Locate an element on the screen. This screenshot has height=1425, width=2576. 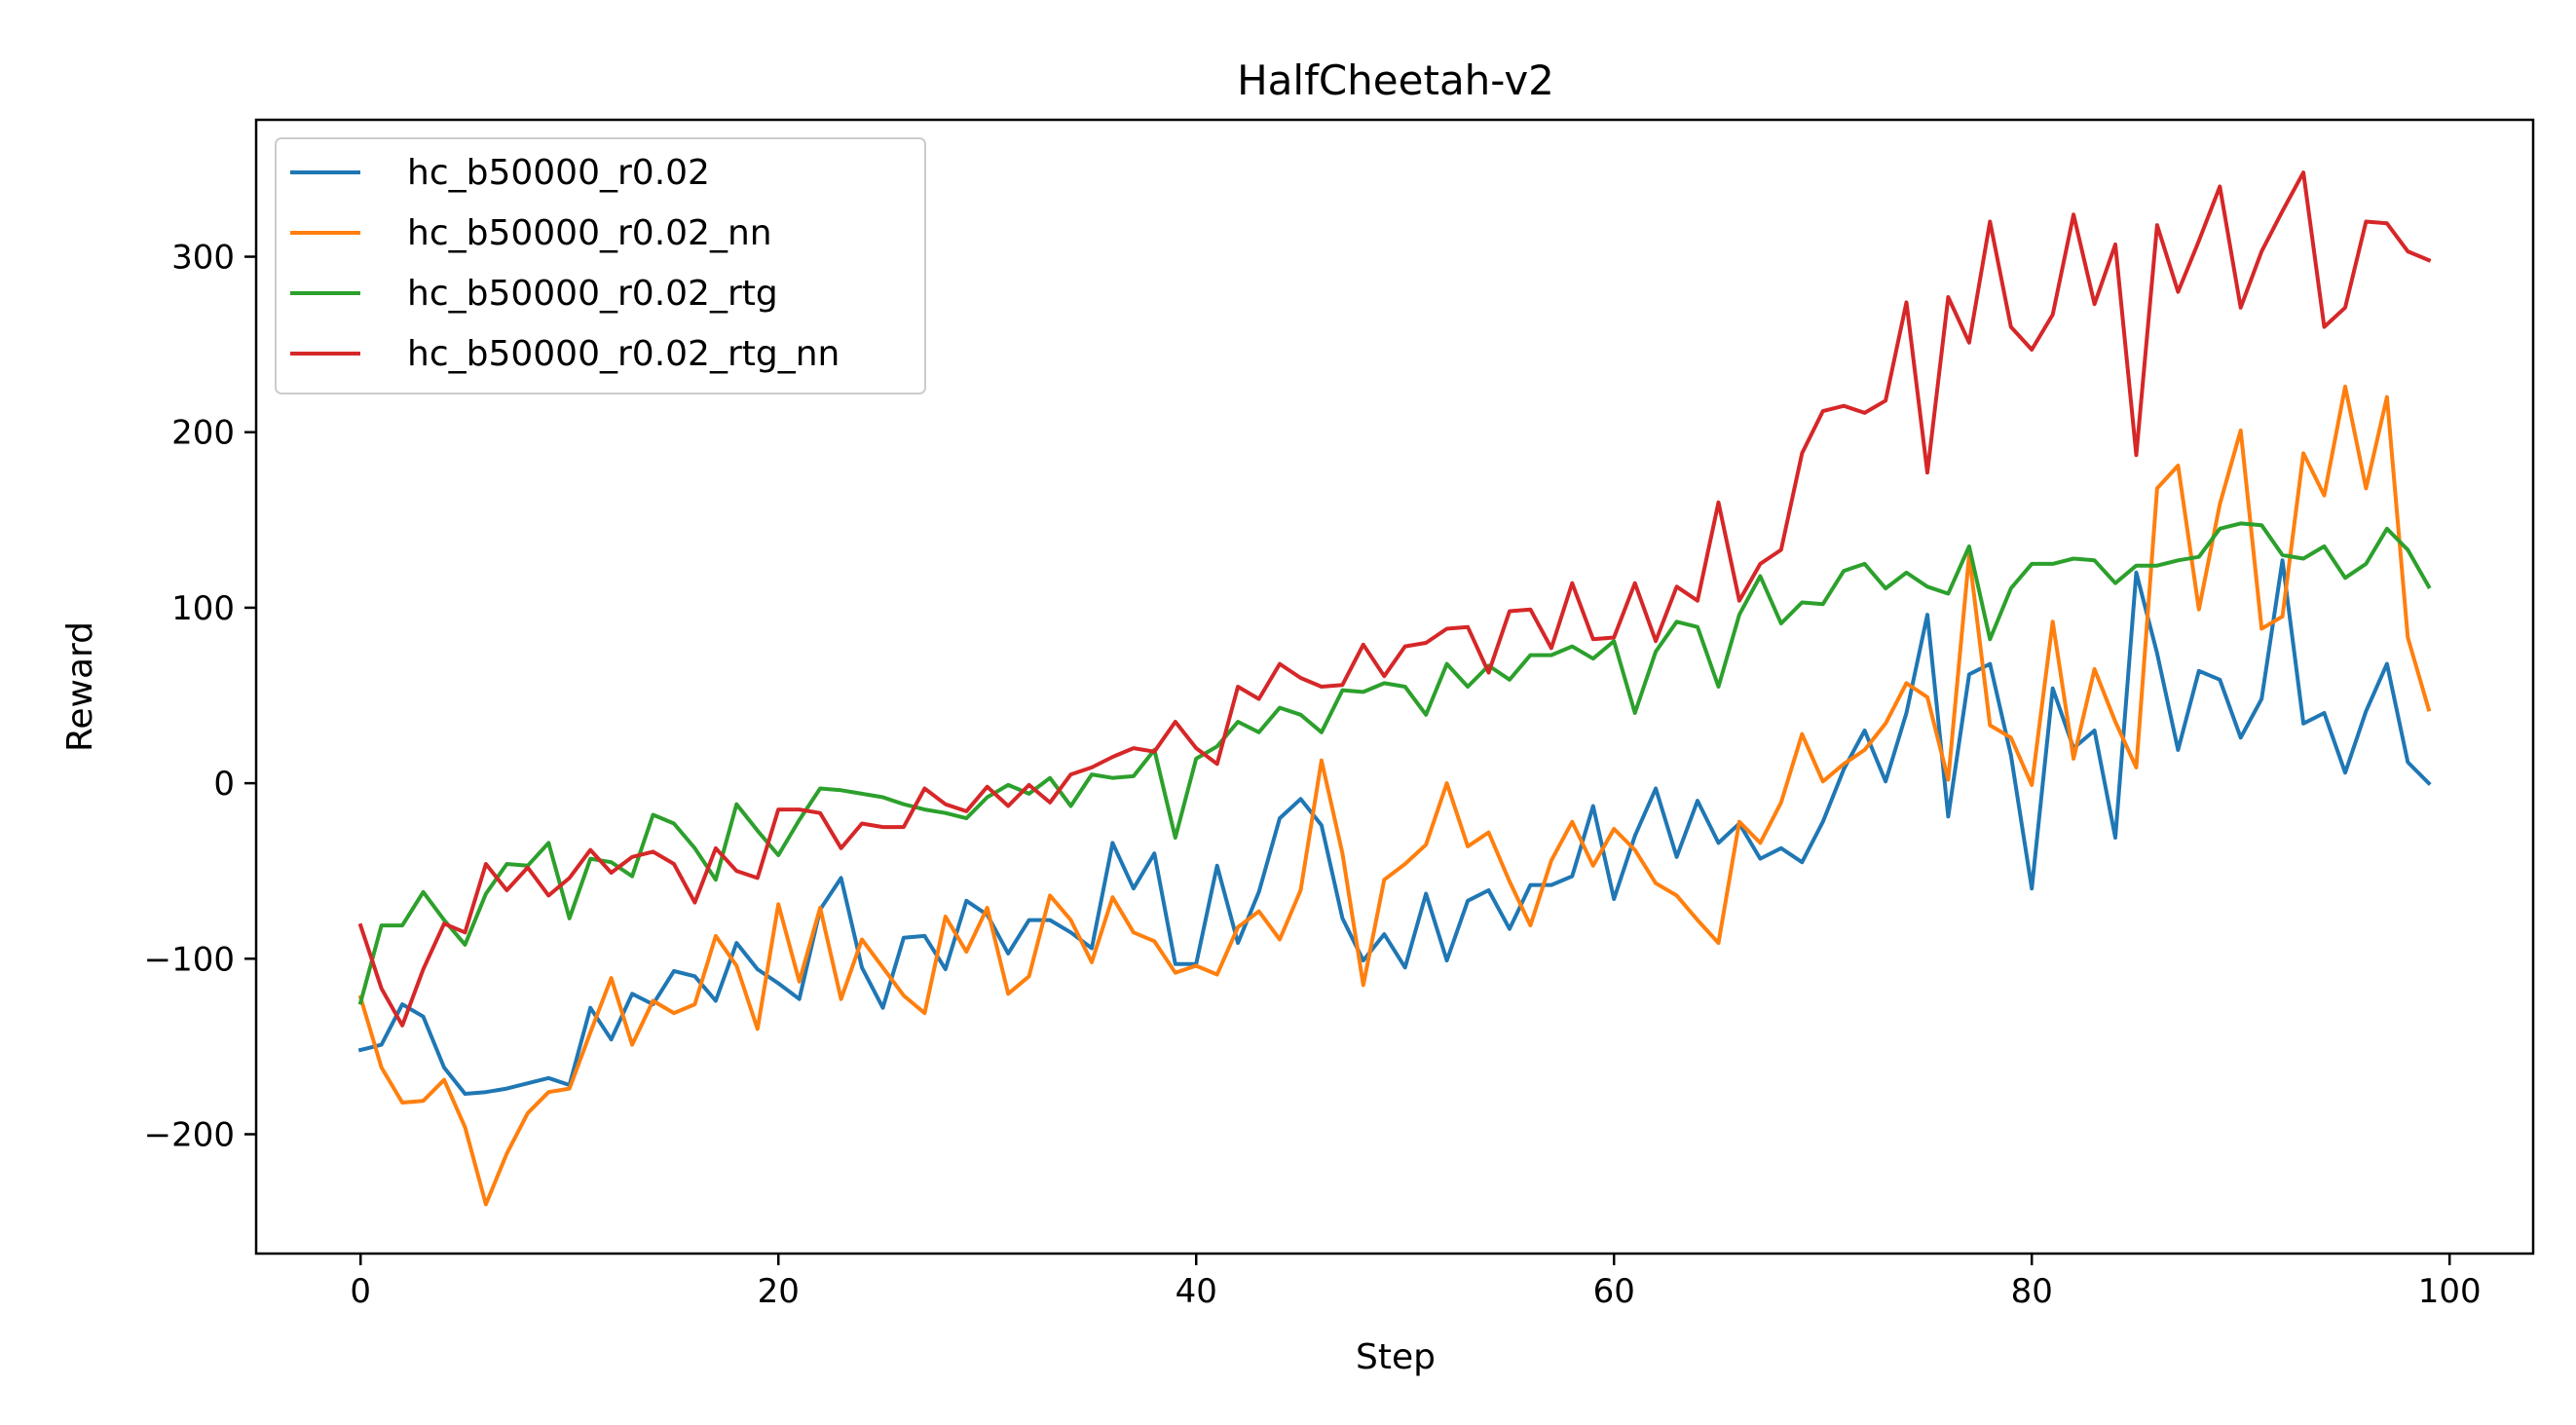
legend-label-0: hc_b50000_r0.02 is located at coordinates (558, 173).